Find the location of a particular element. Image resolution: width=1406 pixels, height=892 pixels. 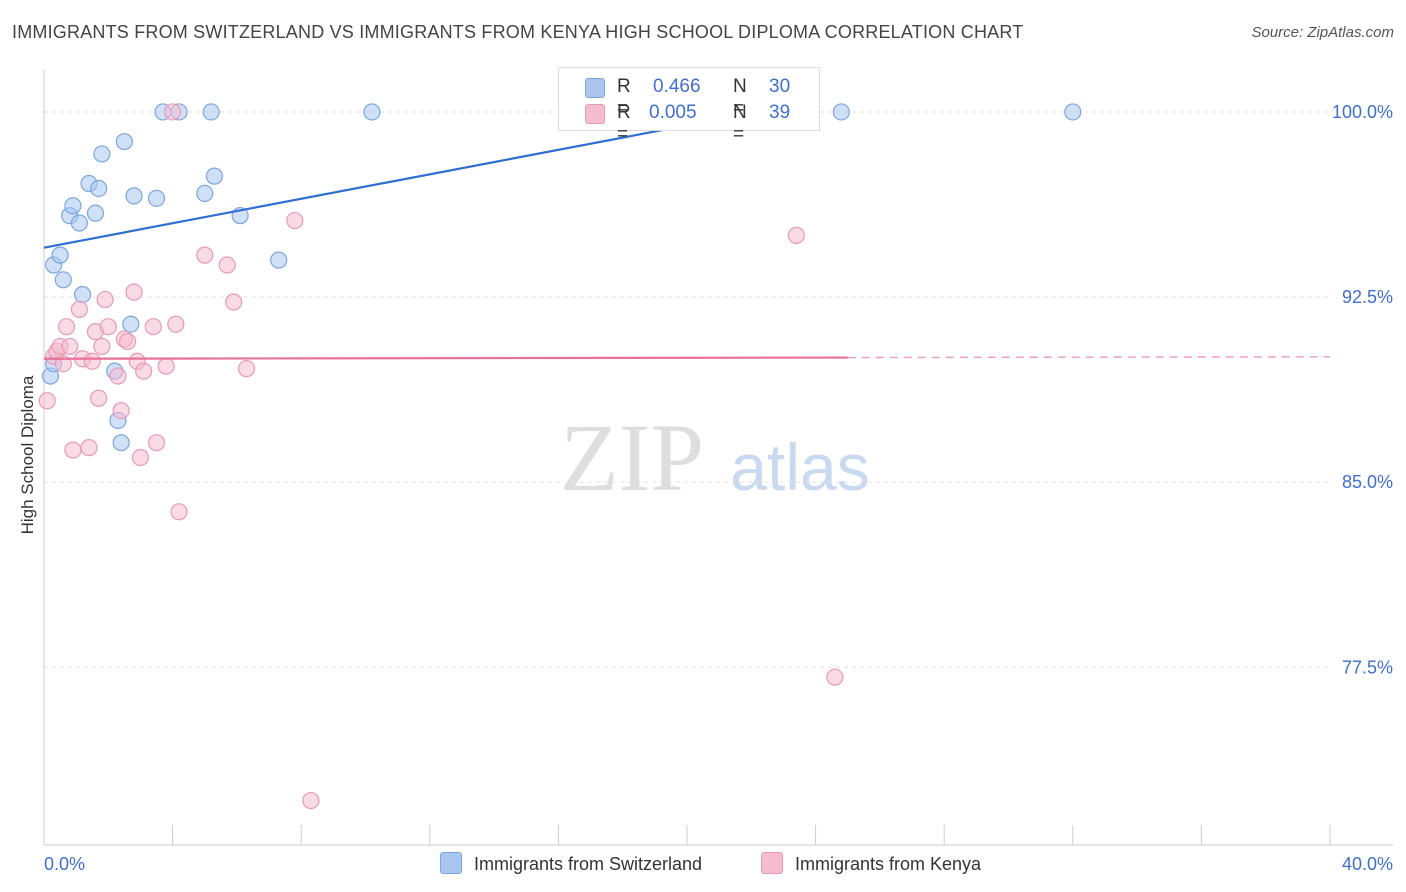

n-value: 30 is located at coordinates (780, 86).